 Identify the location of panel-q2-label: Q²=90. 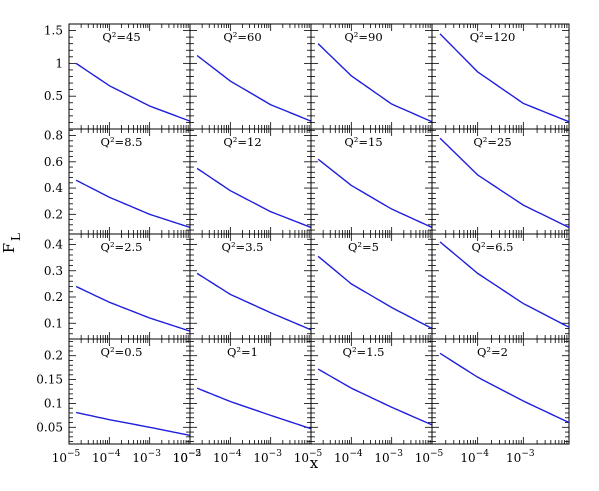
(363, 37).